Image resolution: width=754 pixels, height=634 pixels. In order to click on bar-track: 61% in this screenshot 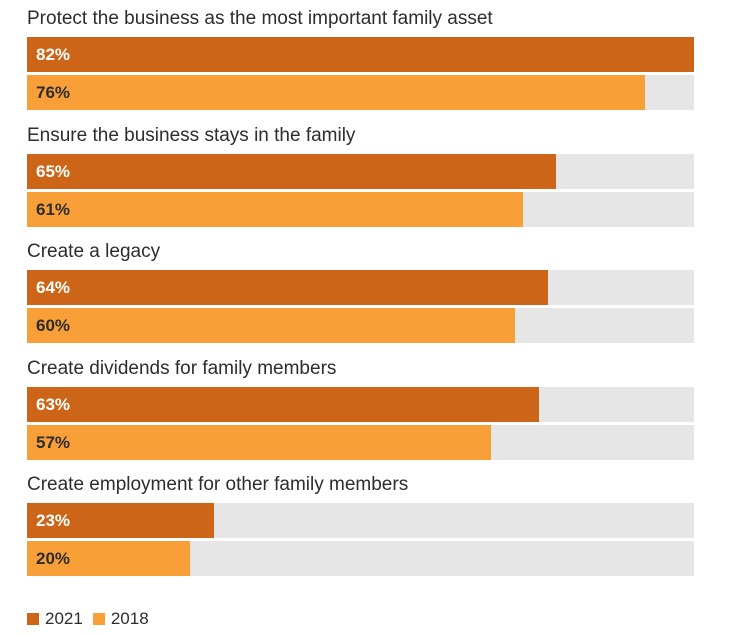, I will do `click(360, 209)`.